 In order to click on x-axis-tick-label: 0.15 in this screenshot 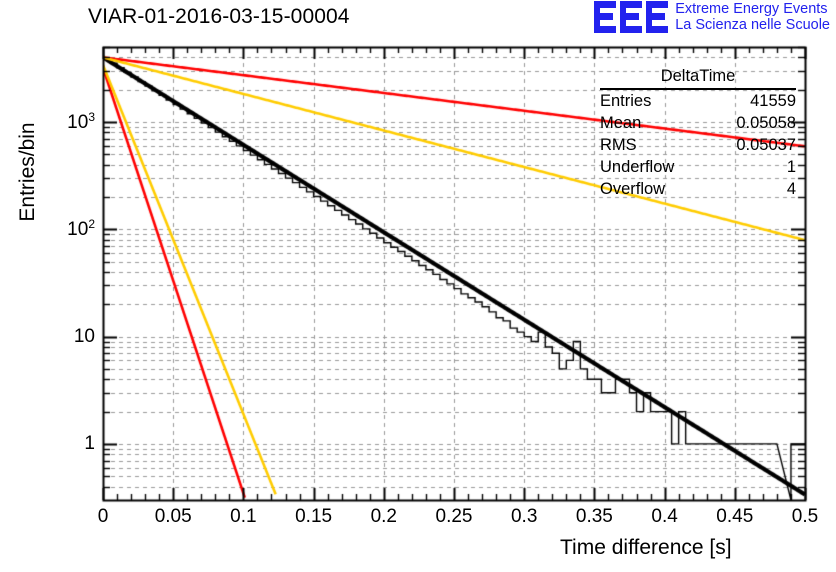, I will do `click(314, 516)`.